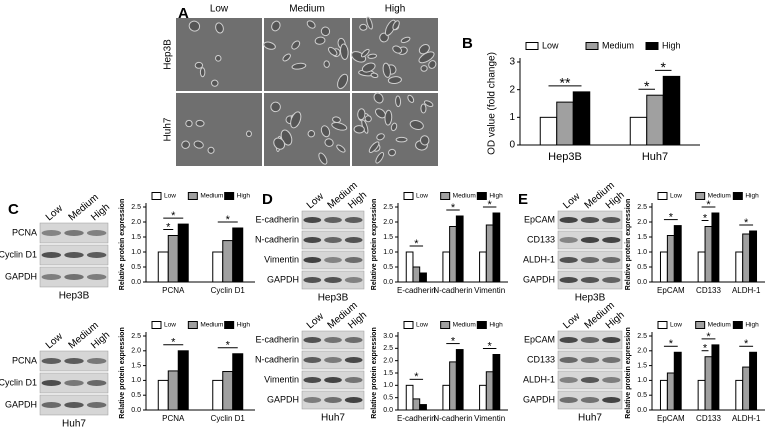 The width and height of the screenshot is (773, 439). What do you see at coordinates (452, 290) in the screenshot?
I see `x-tick-label: N-cadherin` at bounding box center [452, 290].